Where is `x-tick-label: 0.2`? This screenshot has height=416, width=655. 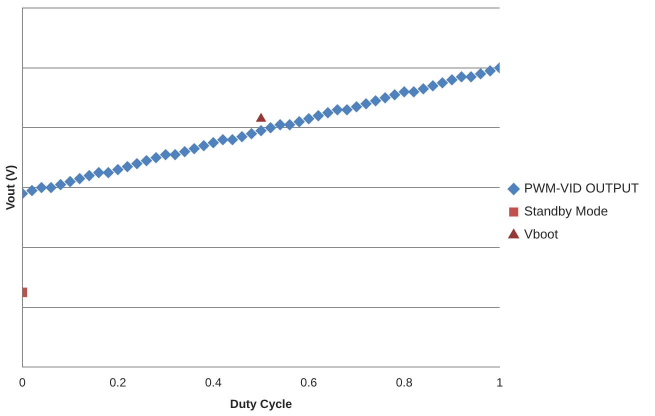 x-tick-label: 0.2 is located at coordinates (118, 383).